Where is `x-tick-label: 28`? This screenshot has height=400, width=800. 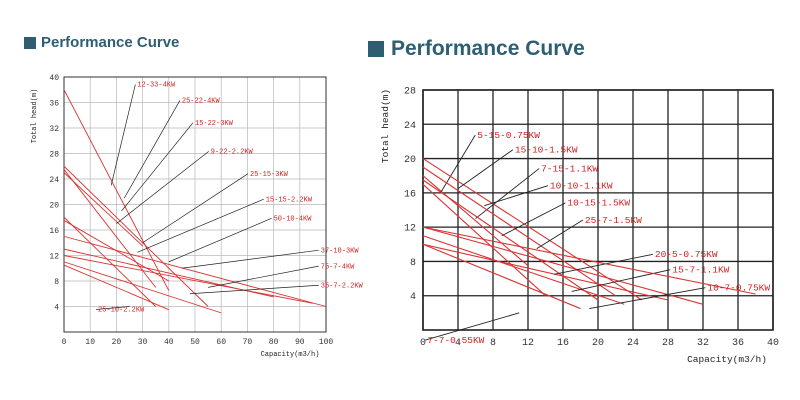 x-tick-label: 28 is located at coordinates (668, 343).